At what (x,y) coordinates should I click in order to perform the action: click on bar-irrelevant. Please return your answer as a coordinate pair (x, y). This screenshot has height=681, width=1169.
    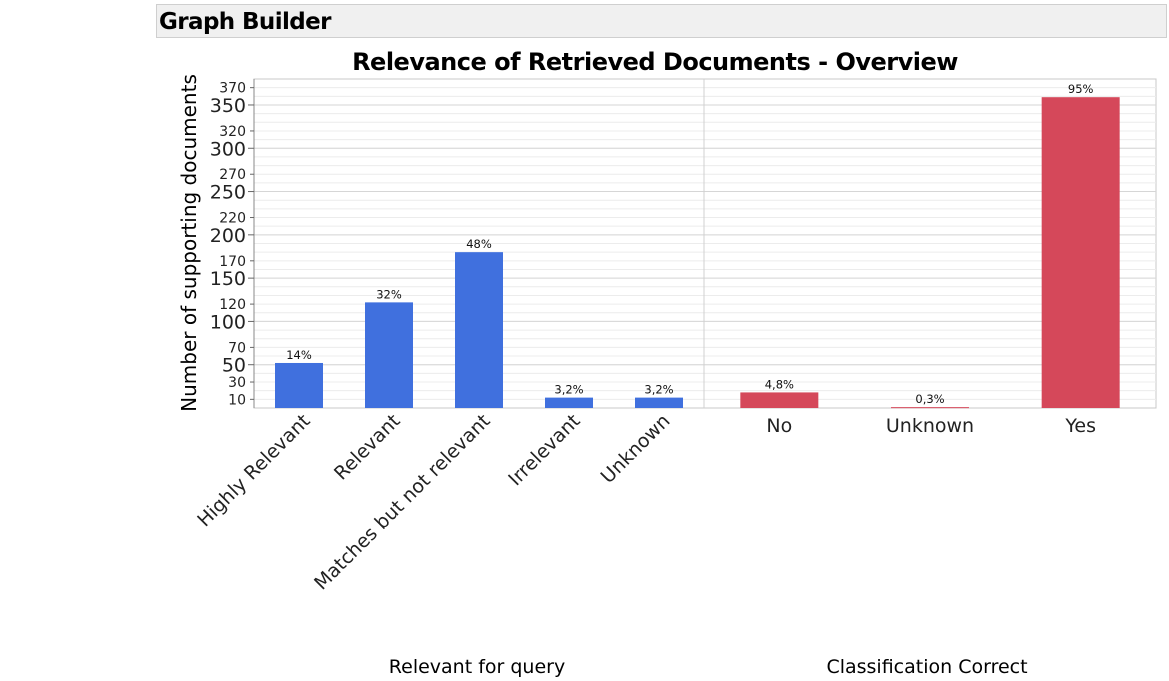
    Looking at the image, I should click on (569, 402).